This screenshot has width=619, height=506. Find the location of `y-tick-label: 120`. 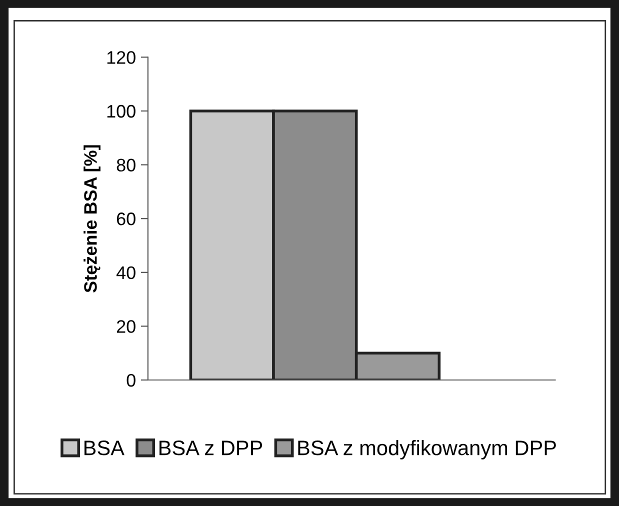

y-tick-label: 120 is located at coordinates (121, 57).